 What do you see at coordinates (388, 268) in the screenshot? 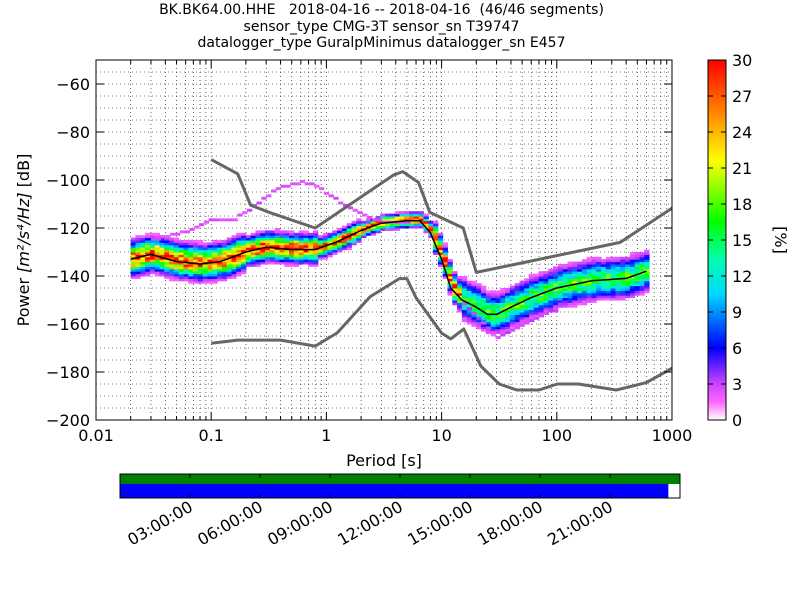
I see `mode-line` at bounding box center [388, 268].